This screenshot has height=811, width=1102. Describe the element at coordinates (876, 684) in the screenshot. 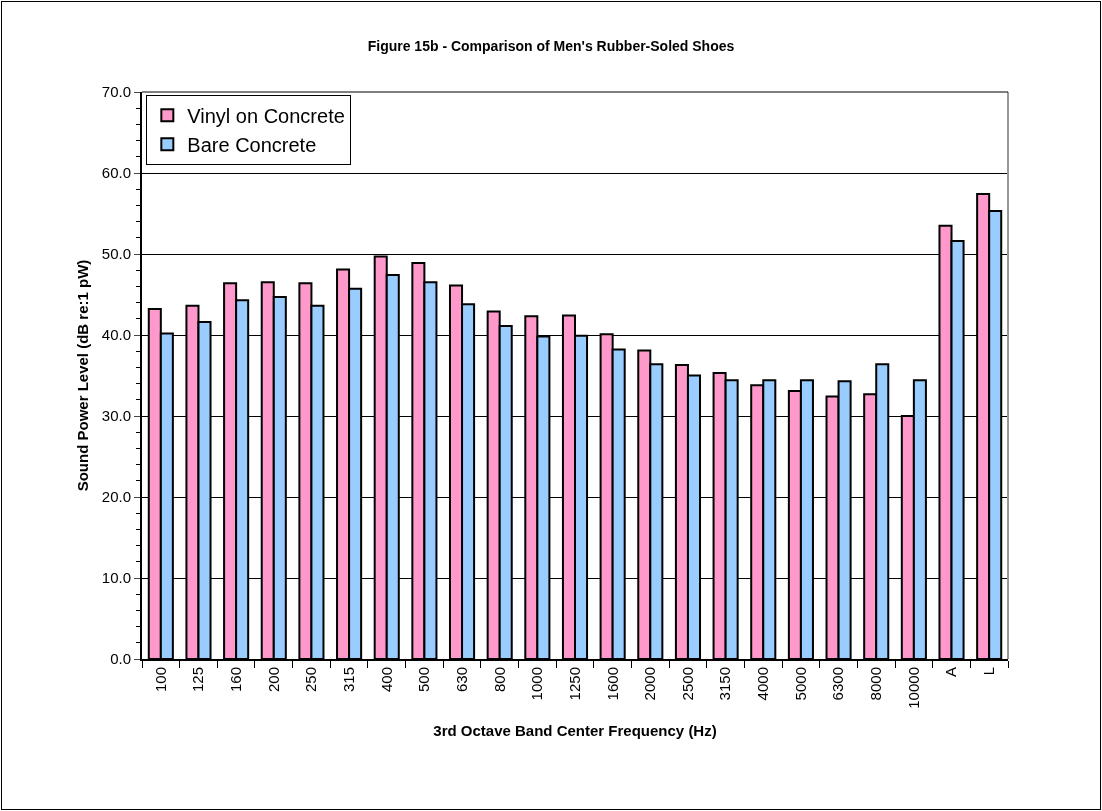

I see `x-tick-label: 8000` at that location.